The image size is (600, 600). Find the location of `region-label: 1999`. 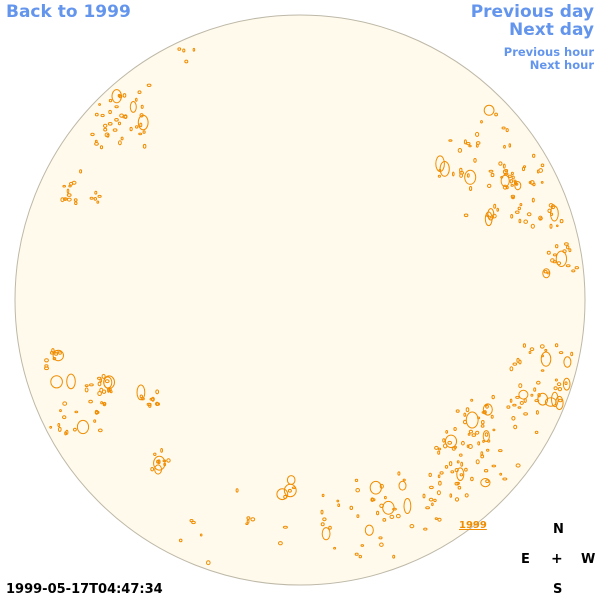

region-label: 1999 is located at coordinates (473, 525).